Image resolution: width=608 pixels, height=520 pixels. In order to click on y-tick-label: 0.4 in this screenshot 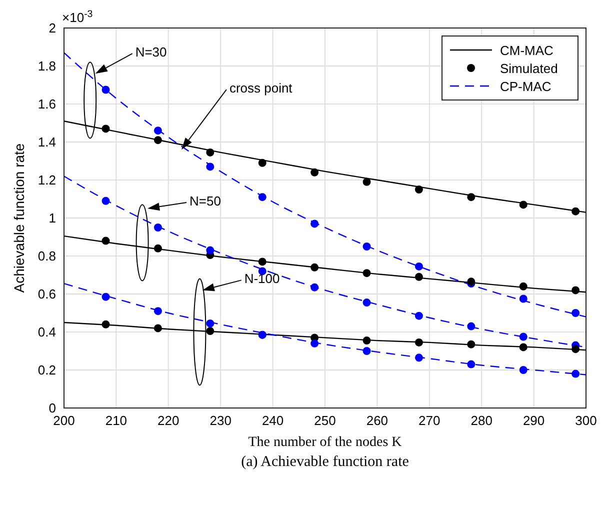, I will do `click(47, 332)`.